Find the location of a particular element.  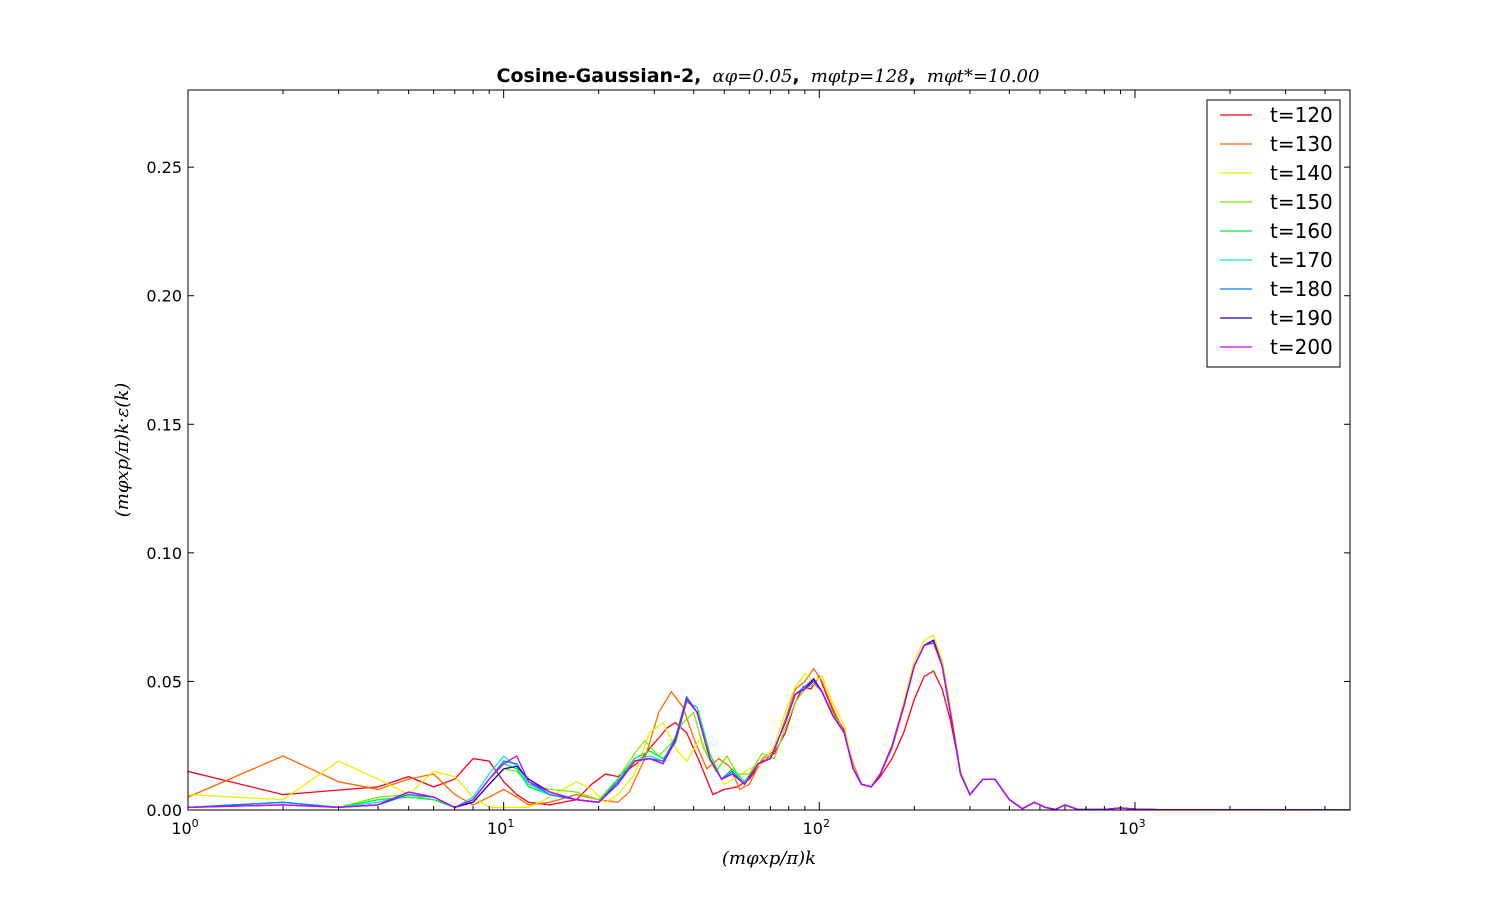

title-sep-2: , is located at coordinates (912, 76).